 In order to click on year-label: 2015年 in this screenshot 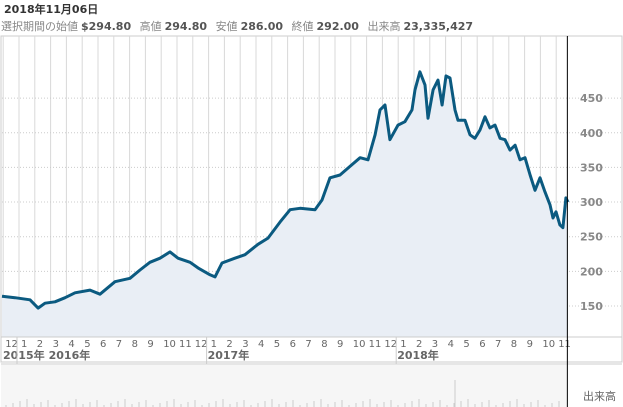, I will do `click(24, 355)`.